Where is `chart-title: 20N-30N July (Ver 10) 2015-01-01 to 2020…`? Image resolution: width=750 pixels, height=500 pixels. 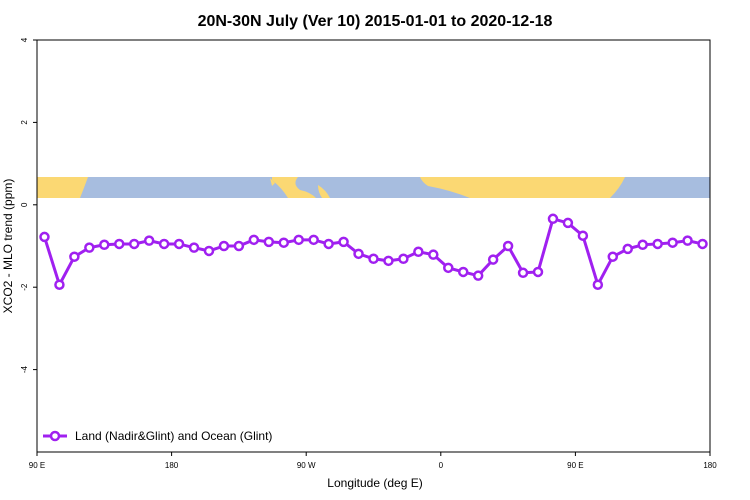 chart-title: 20N-30N July (Ver 10) 2015-01-01 to 2020… is located at coordinates (375, 21).